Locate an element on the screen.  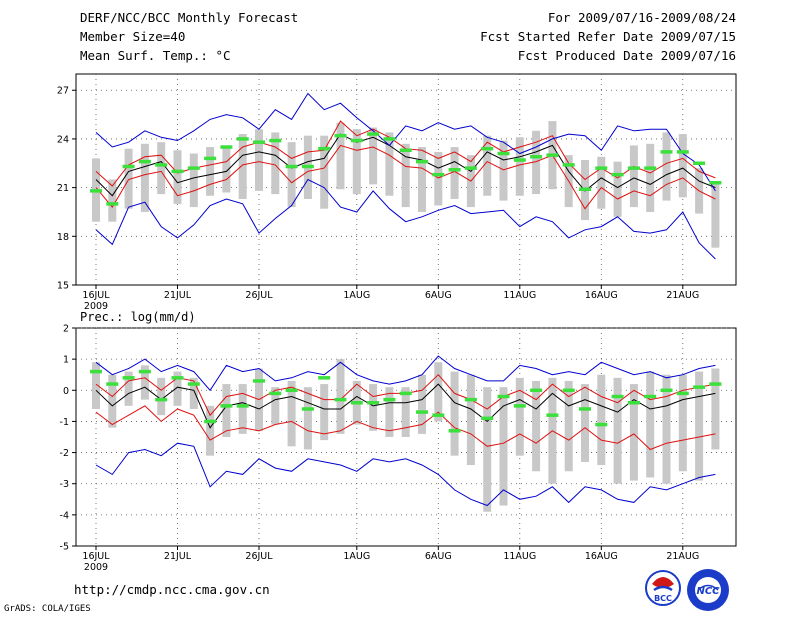
y-tick-label: -5 is located at coordinates (64, 547).